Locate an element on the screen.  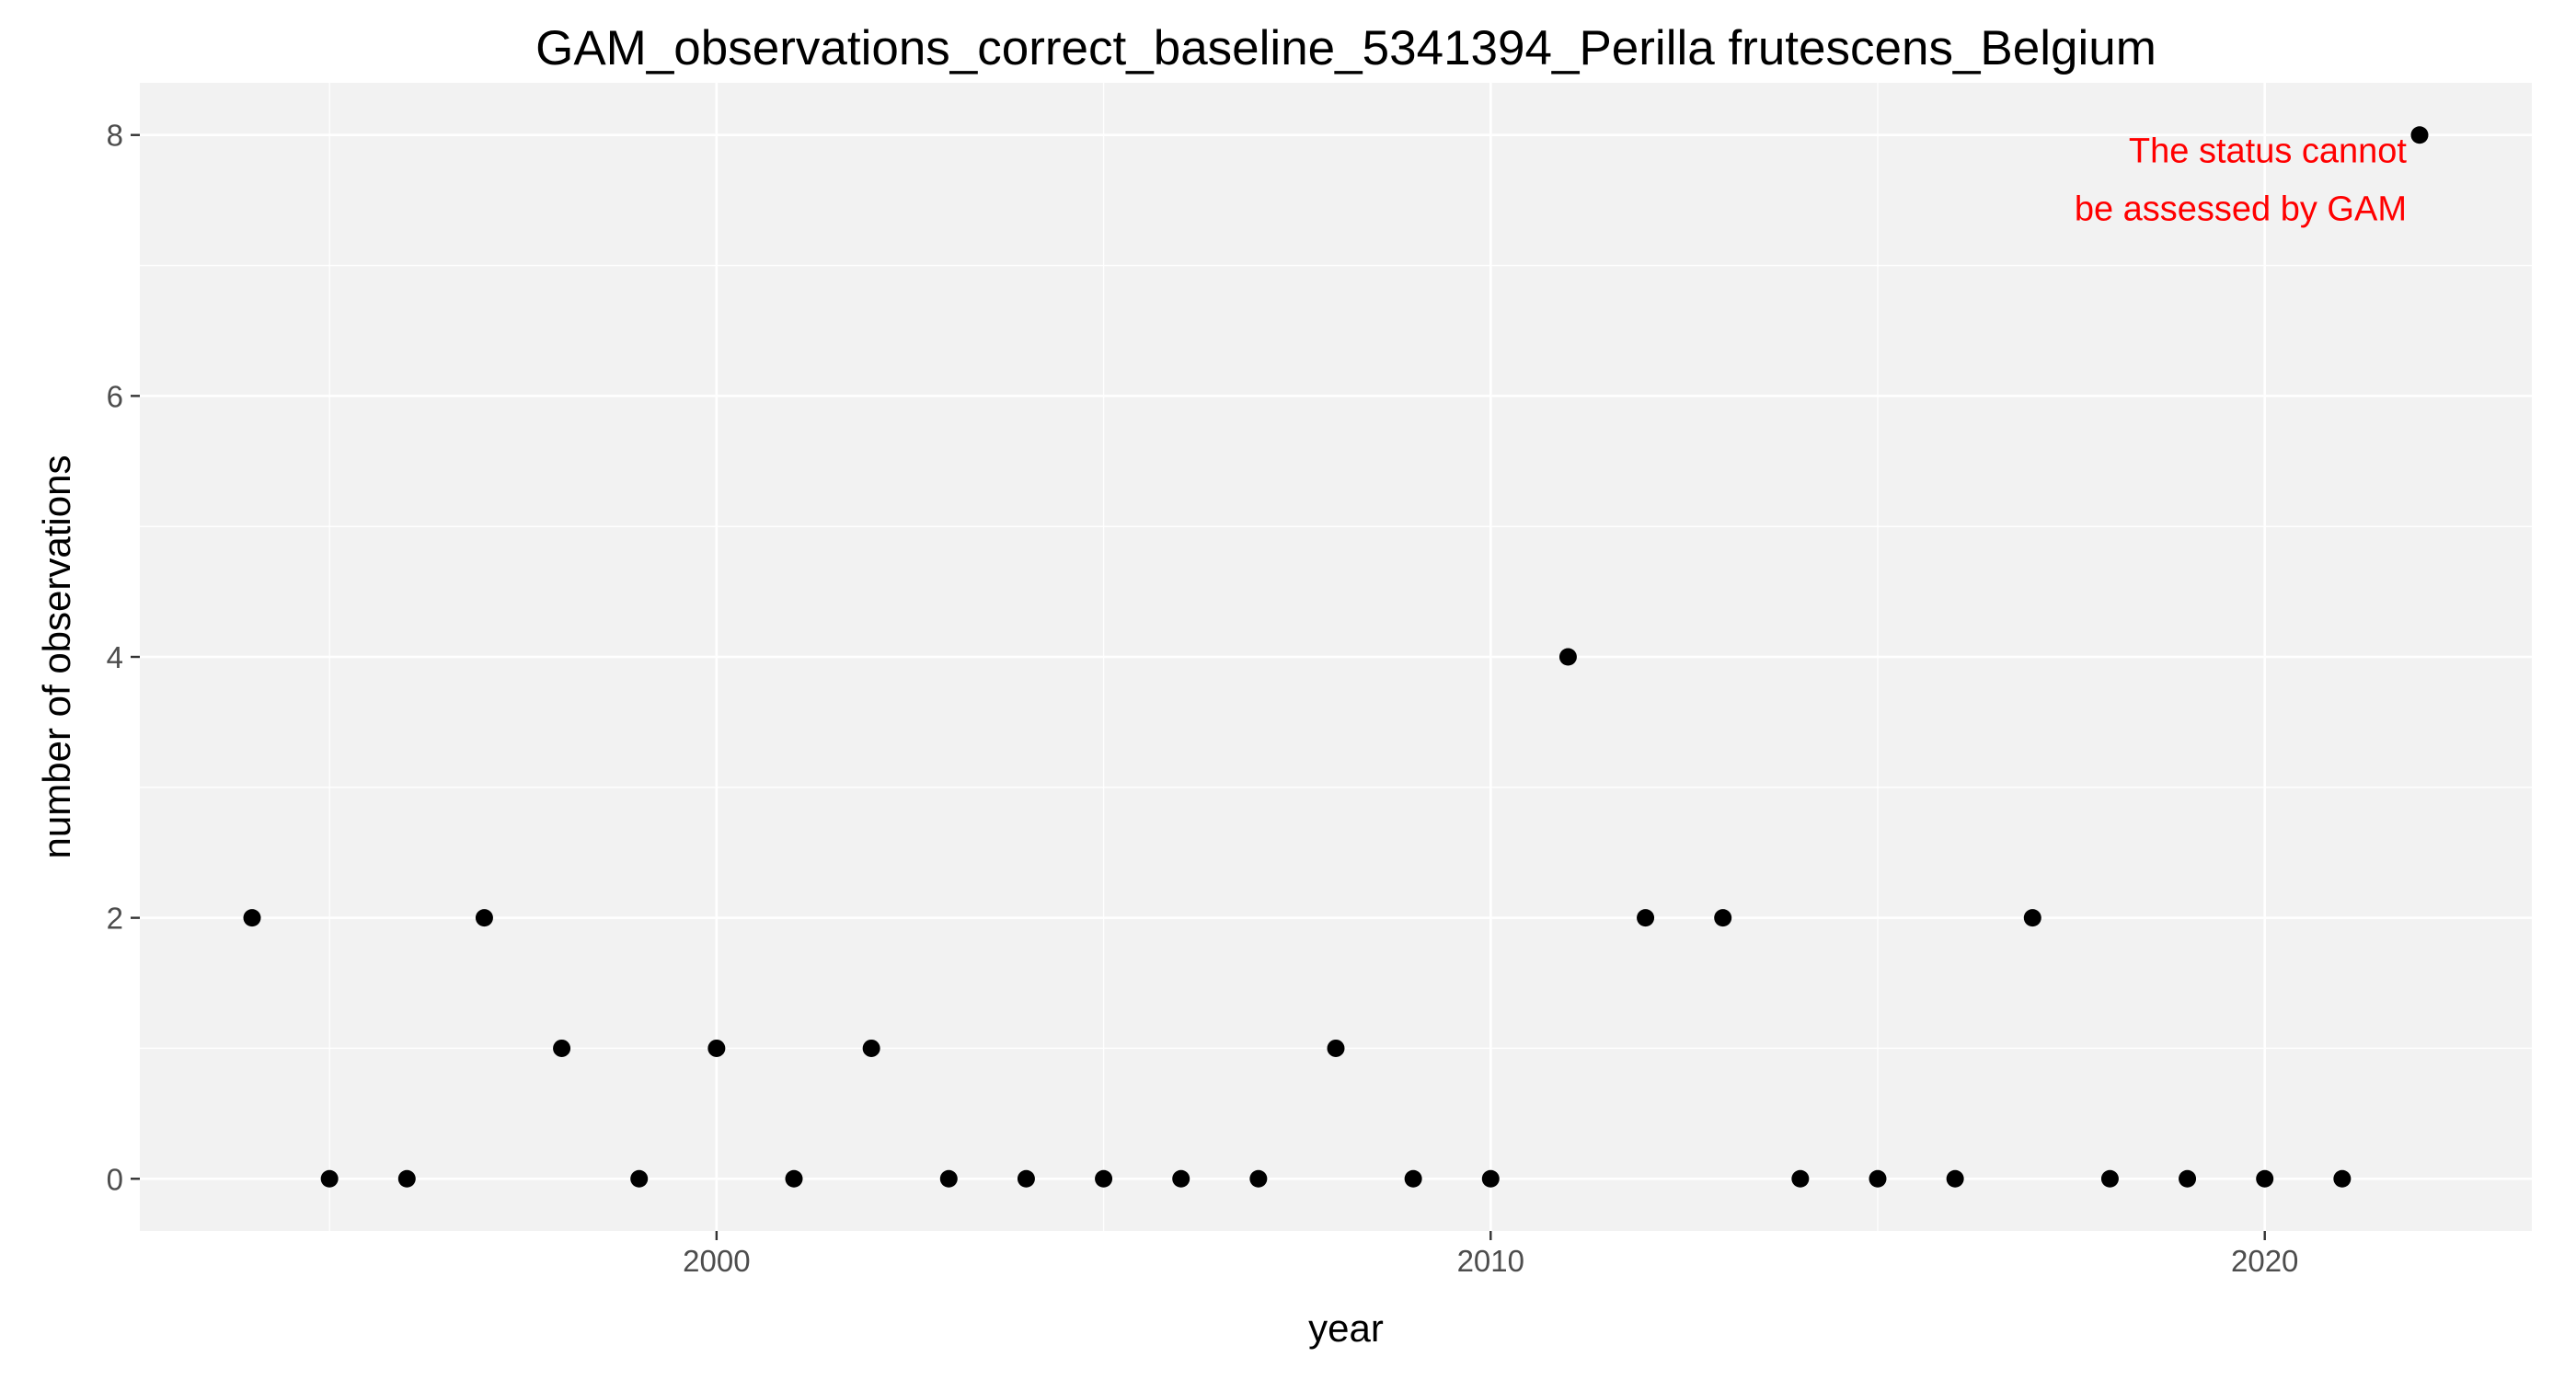
y-tick-label: 6 is located at coordinates (115, 396).